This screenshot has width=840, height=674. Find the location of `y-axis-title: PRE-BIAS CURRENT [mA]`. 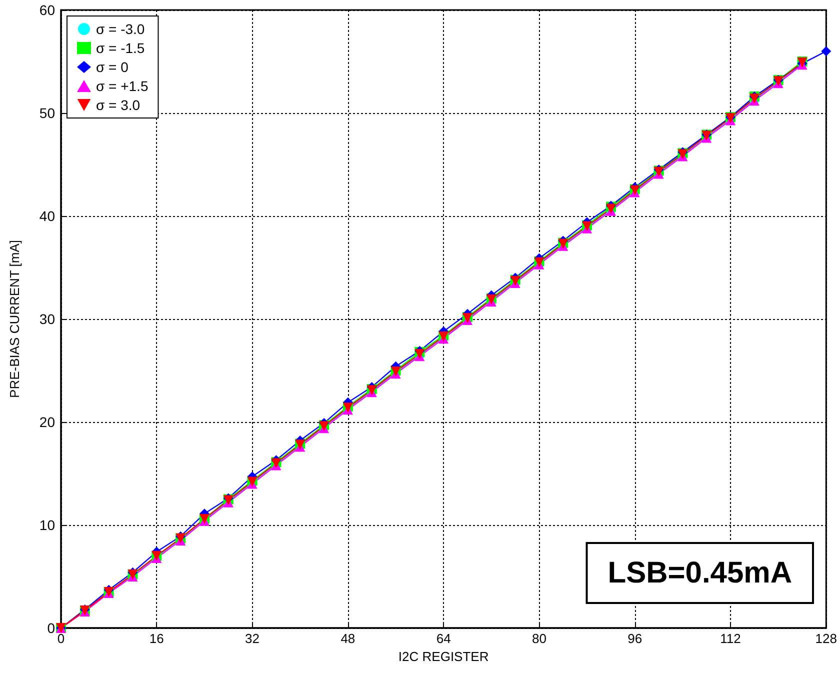

y-axis-title: PRE-BIAS CURRENT [mA] is located at coordinates (14, 319).